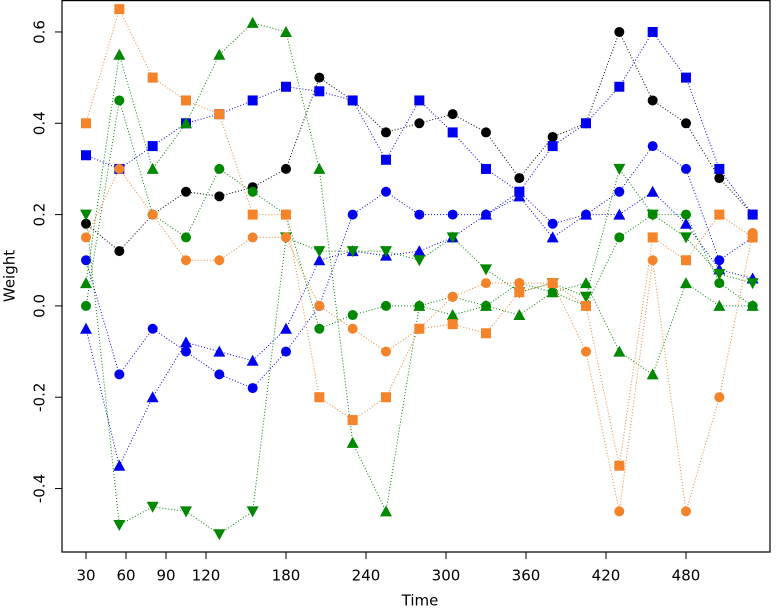 The height and width of the screenshot is (609, 781). I want to click on y-tick-label: 0.2, so click(40, 215).